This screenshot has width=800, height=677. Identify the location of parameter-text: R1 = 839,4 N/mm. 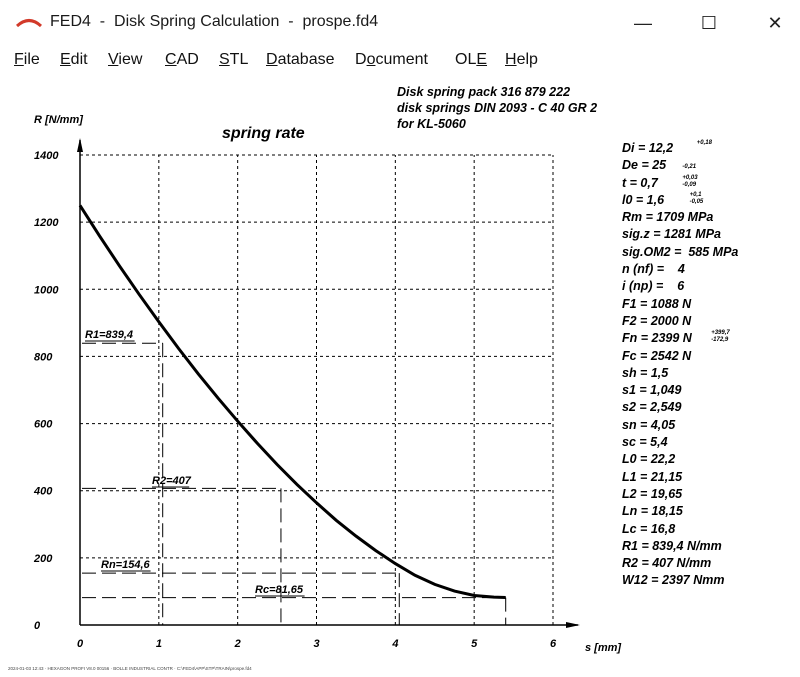
(672, 545).